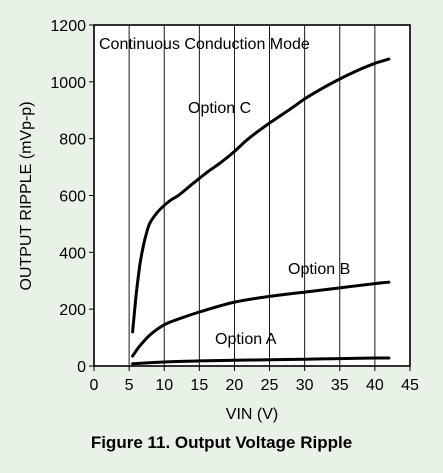 The image size is (443, 473). I want to click on x-tick-label: 5, so click(129, 385).